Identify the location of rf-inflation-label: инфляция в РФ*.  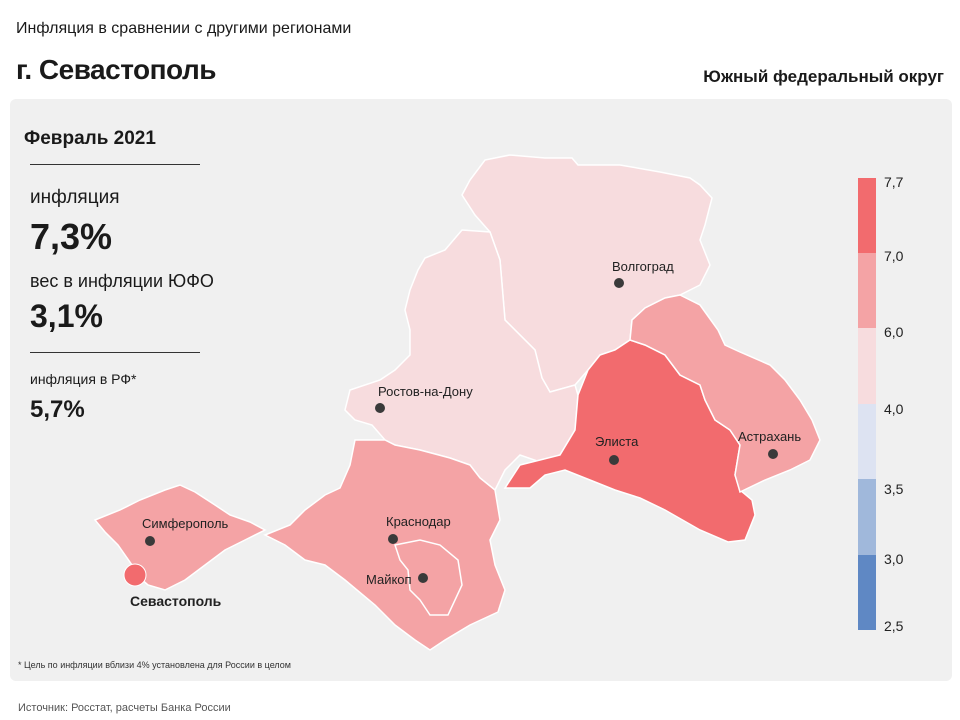
(83, 379).